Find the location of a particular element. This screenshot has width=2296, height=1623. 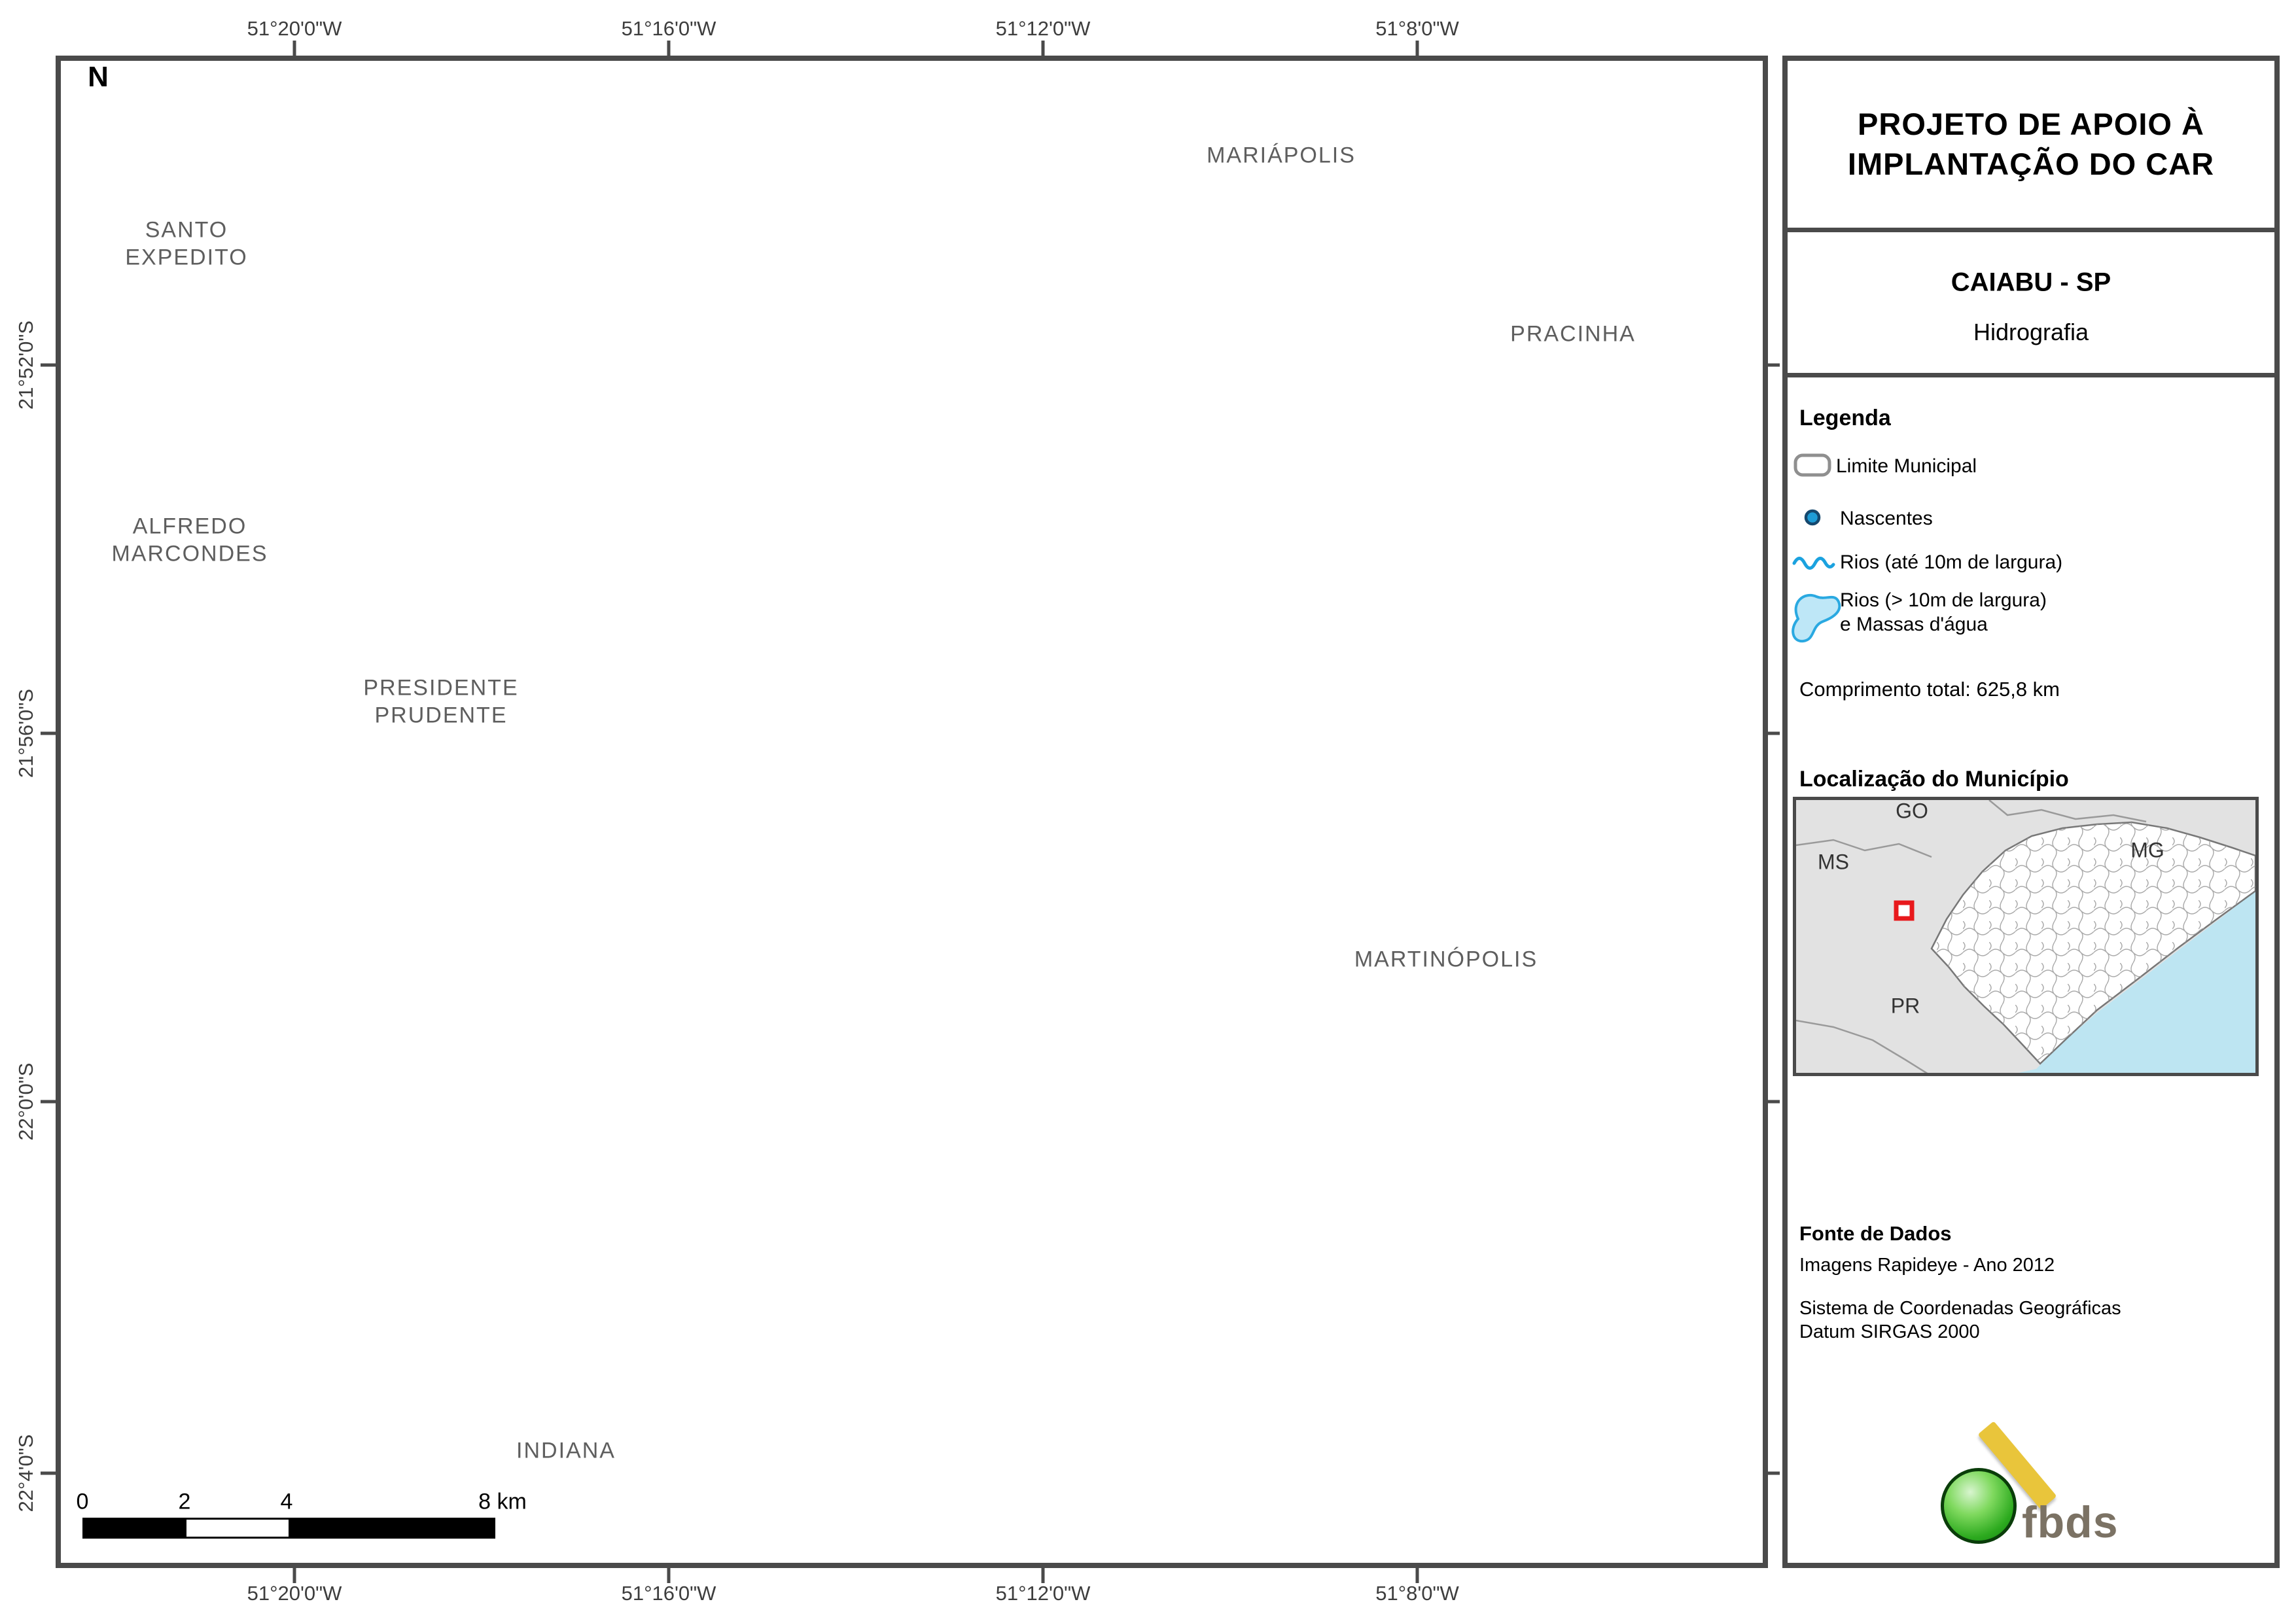

scale-tick-0: 0 is located at coordinates (82, 1502).